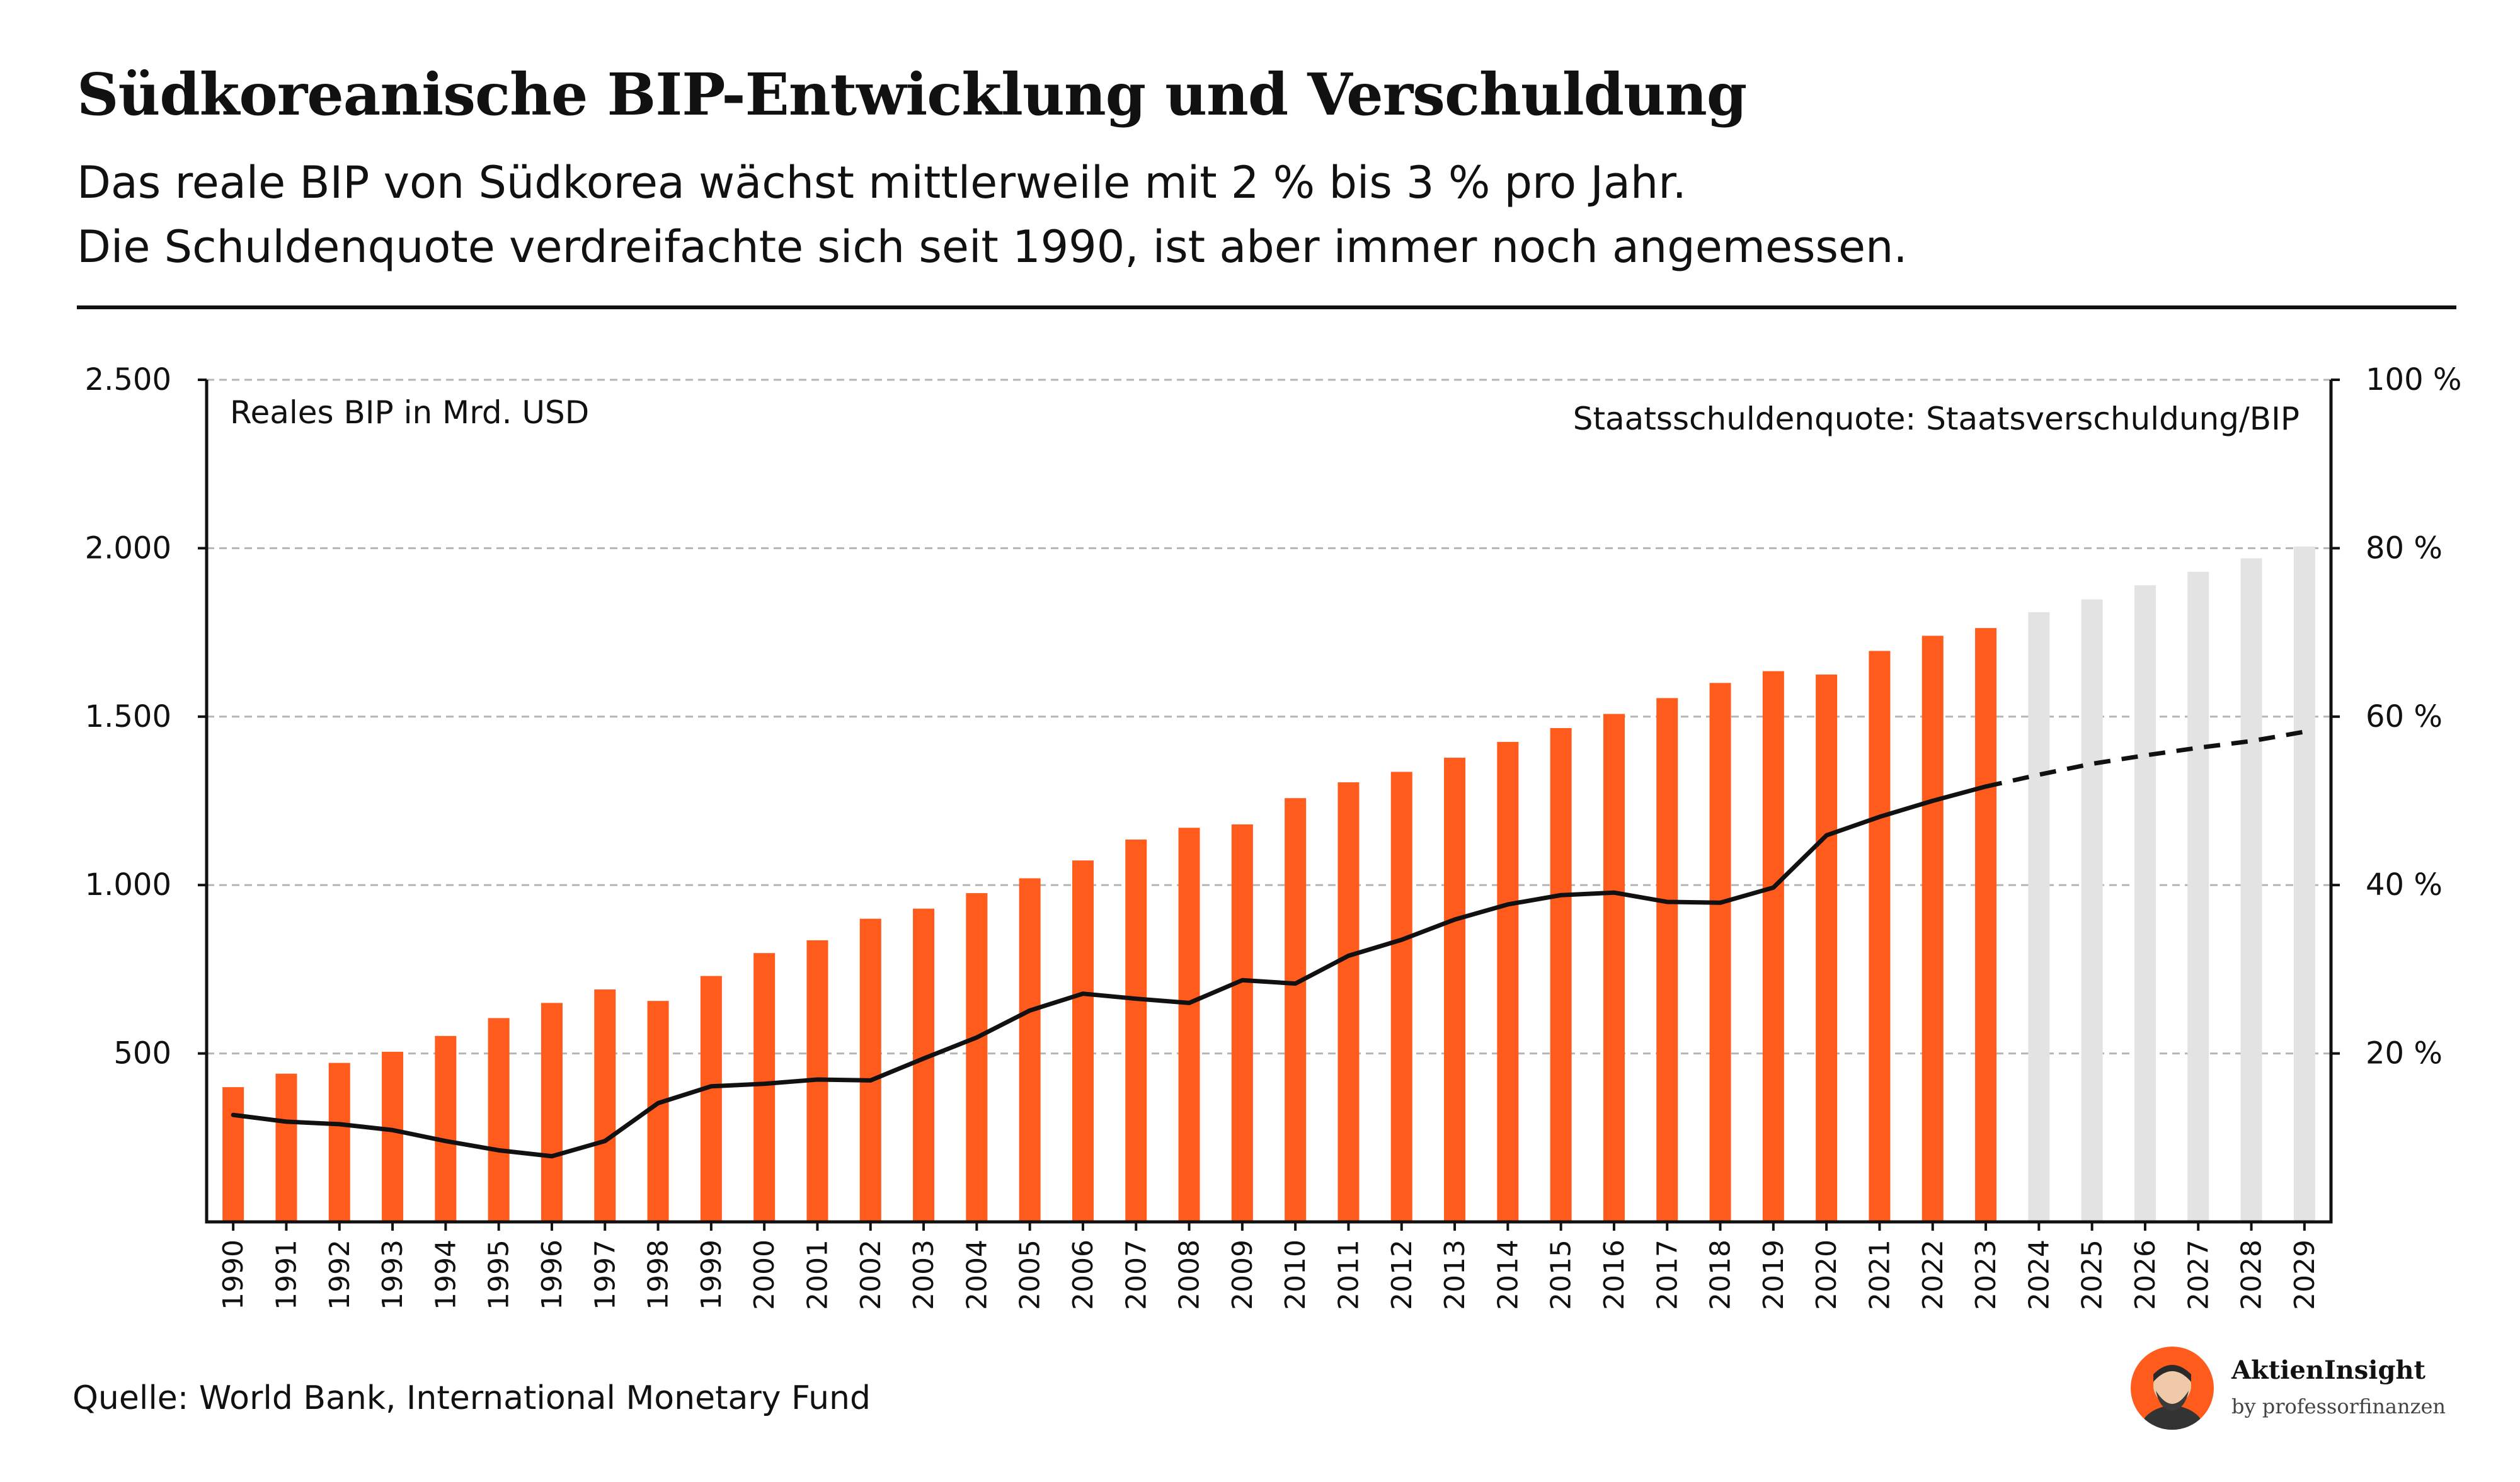 Image resolution: width=2520 pixels, height=1482 pixels. I want to click on avatar, so click(2172, 1388).